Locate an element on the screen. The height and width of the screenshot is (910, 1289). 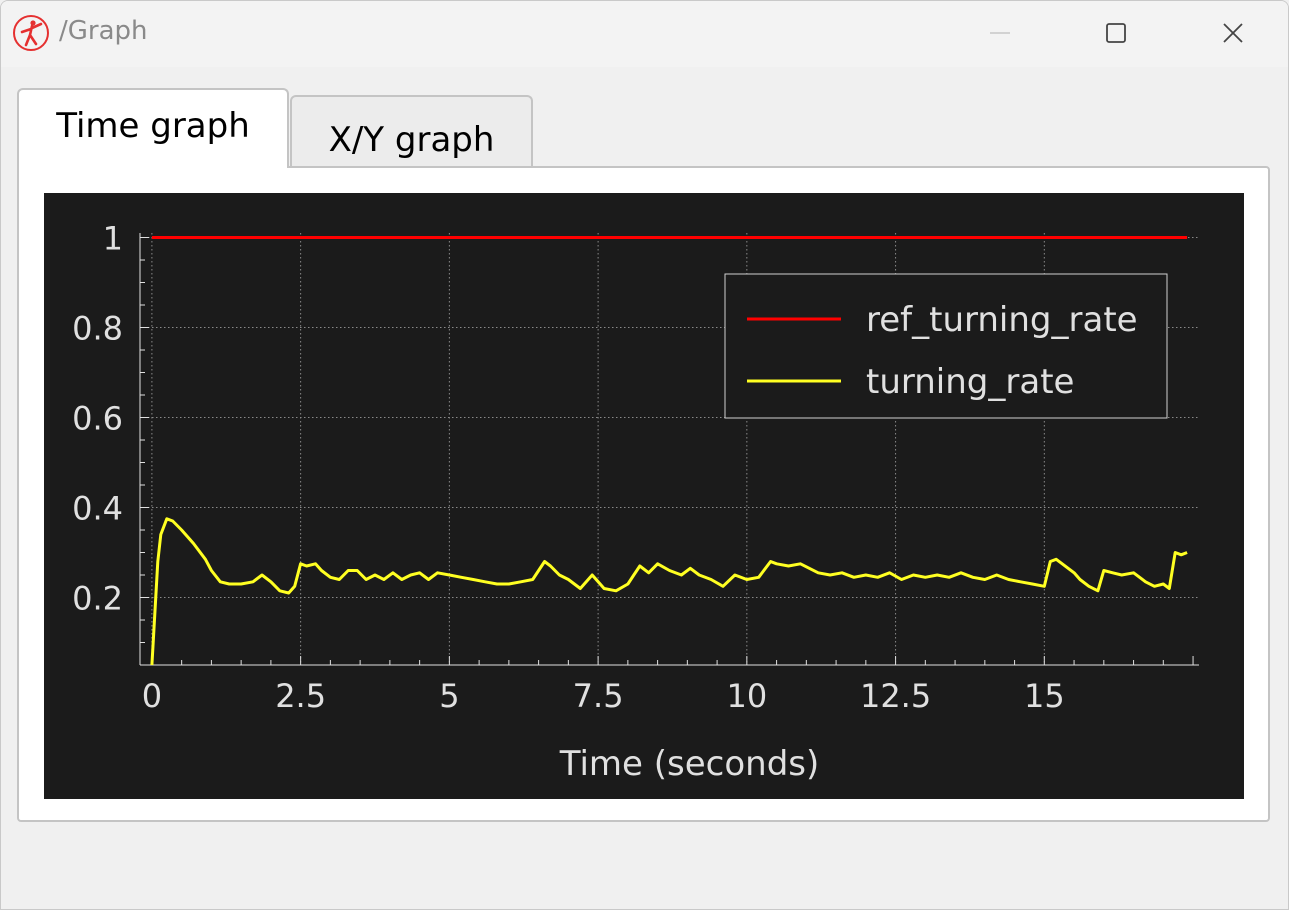
tab-xy-graph: X/Y graph is located at coordinates (411, 131).